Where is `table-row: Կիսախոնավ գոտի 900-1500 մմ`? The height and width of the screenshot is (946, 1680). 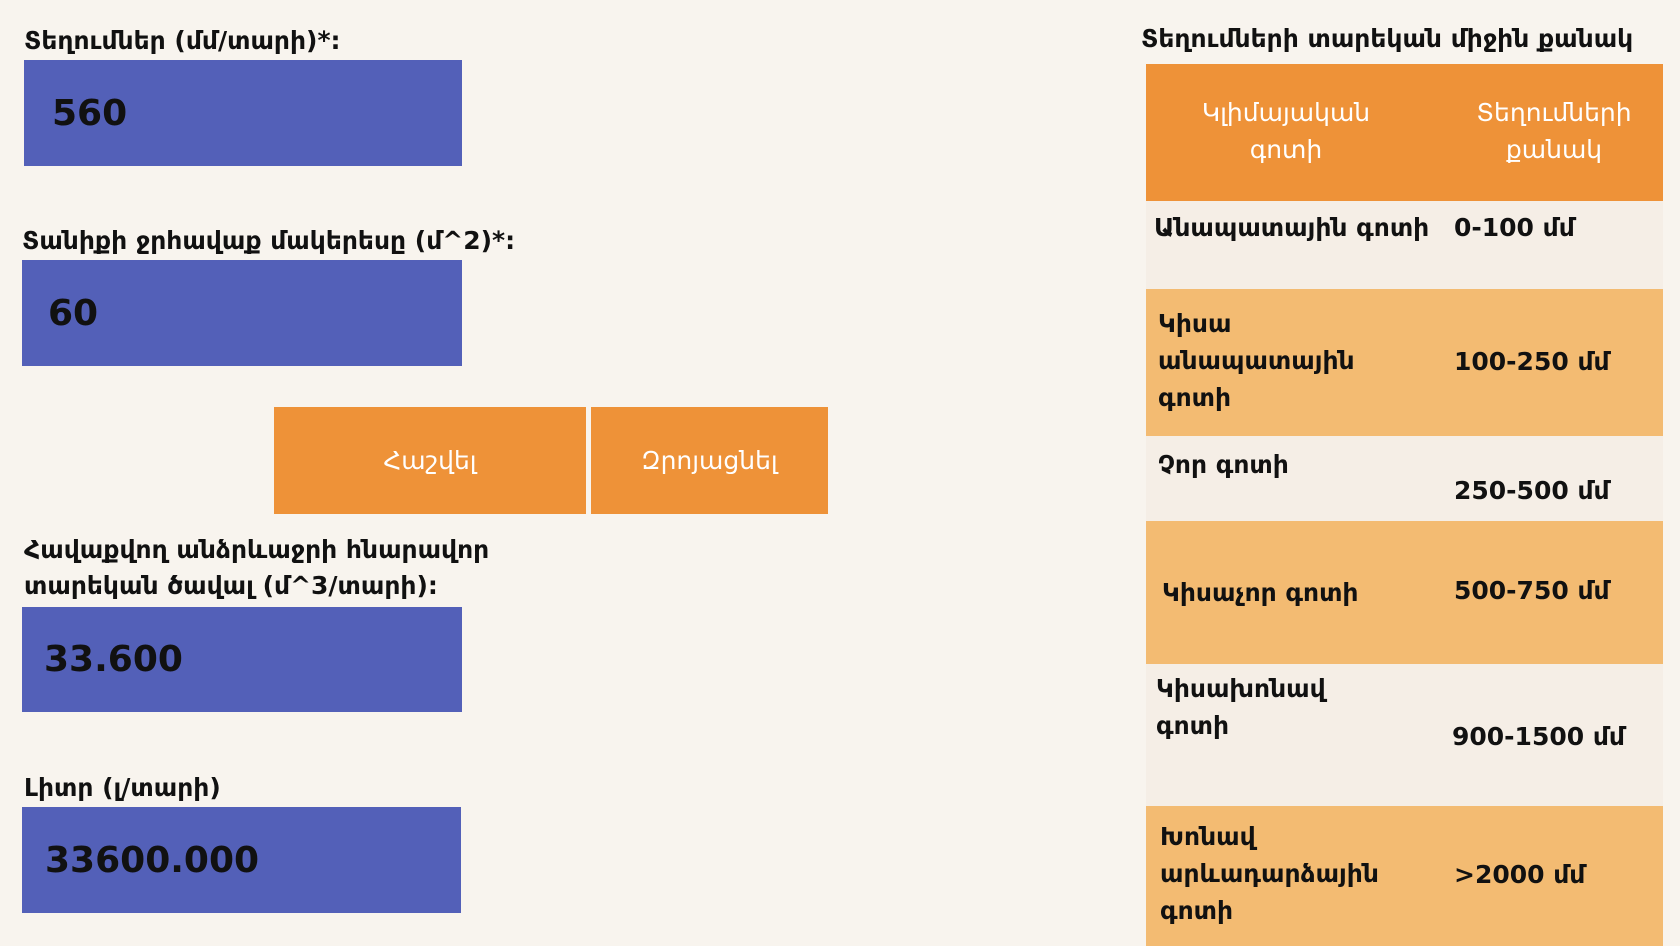 table-row: Կիսախոնավ գոտի 900-1500 մմ is located at coordinates (1404, 735).